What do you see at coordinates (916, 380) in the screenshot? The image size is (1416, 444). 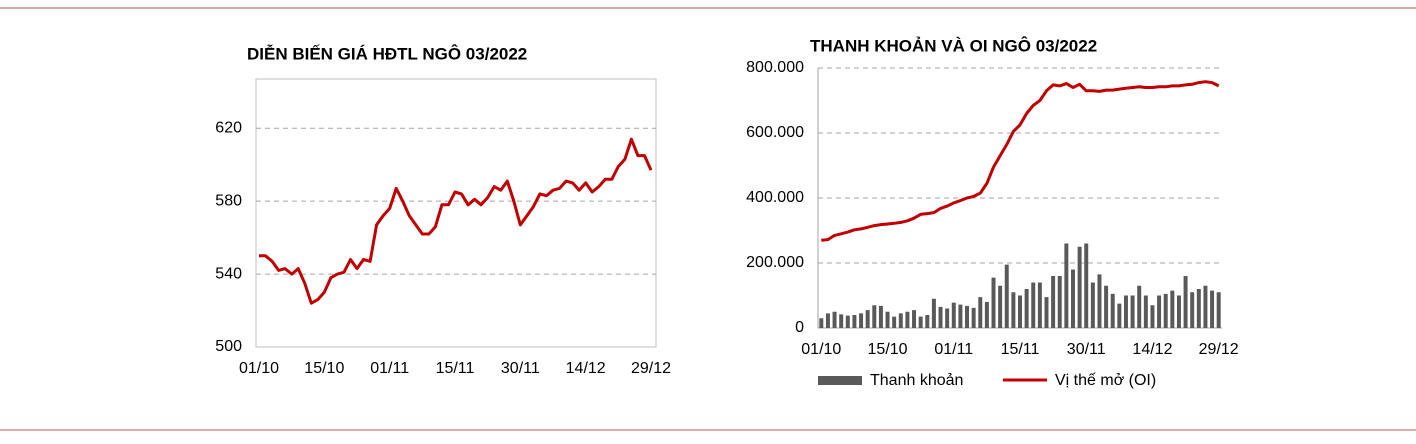 I see `legend-label: Thanh khoản` at bounding box center [916, 380].